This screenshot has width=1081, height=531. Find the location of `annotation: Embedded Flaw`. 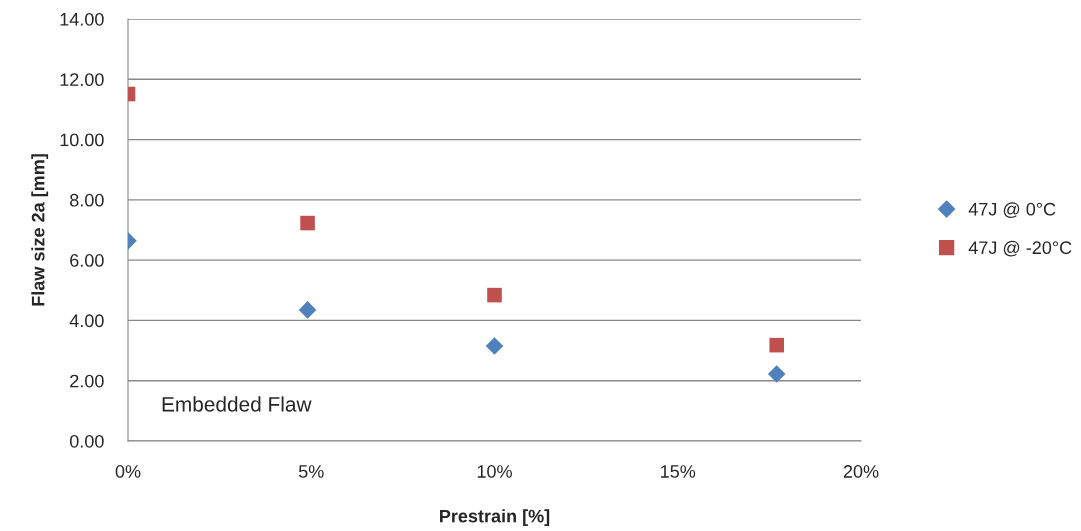

annotation: Embedded Flaw is located at coordinates (237, 404).